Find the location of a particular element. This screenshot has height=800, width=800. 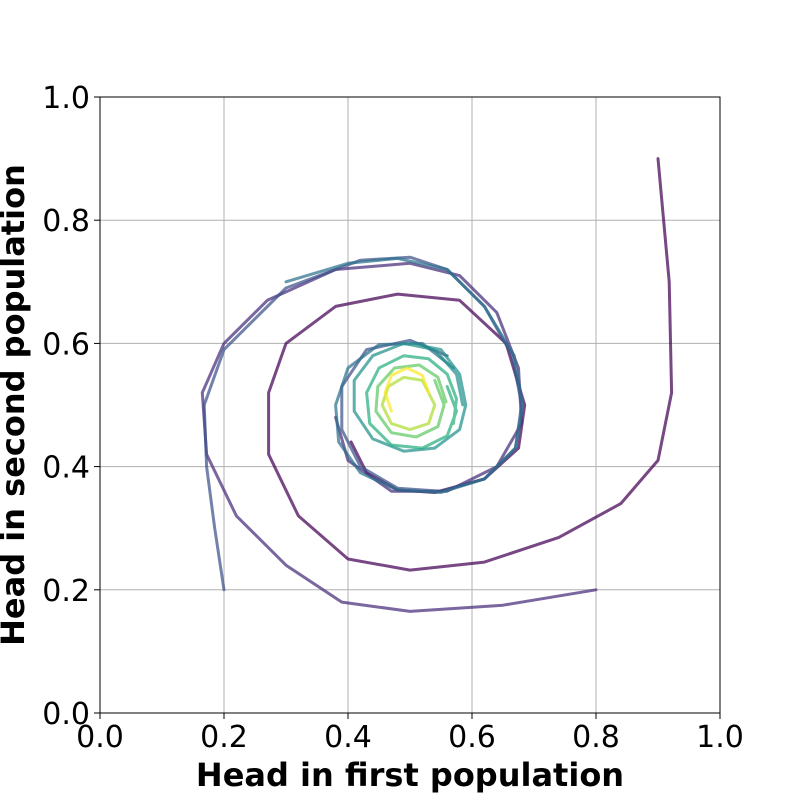

y-tick-label: 0.6 is located at coordinates (66, 344).